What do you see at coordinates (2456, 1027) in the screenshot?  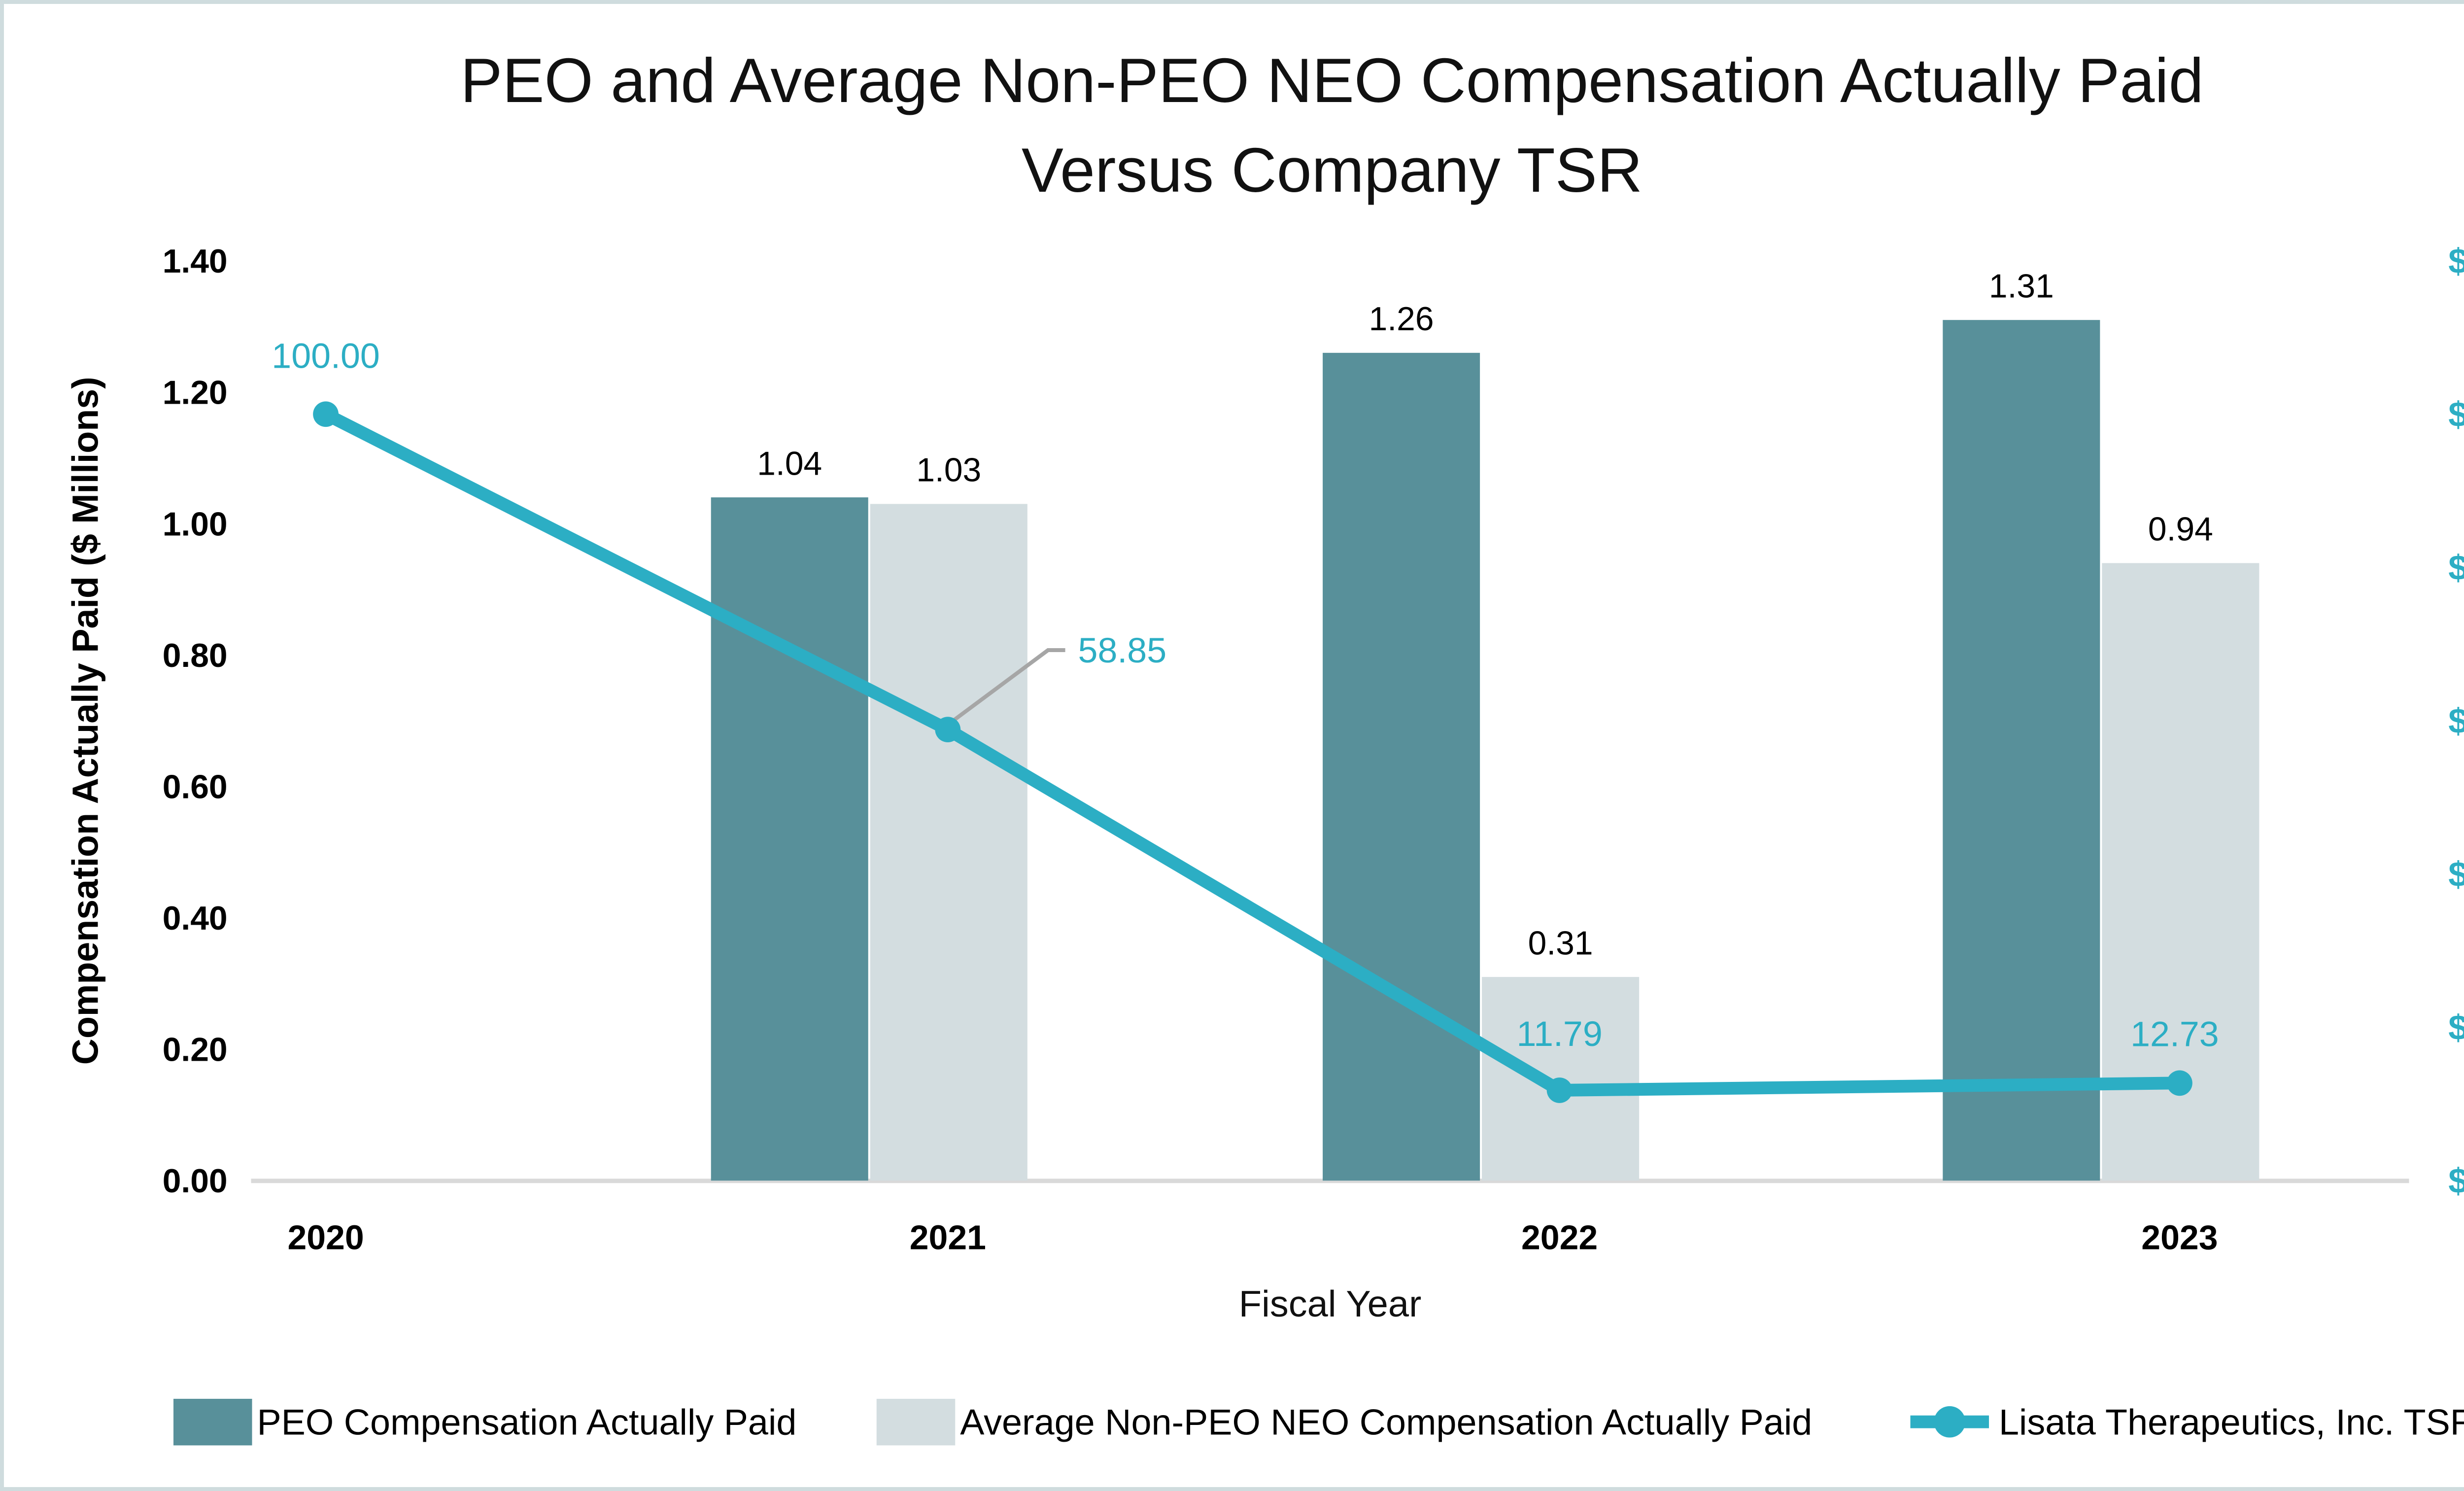 I see `right-axis-tick-20: $20` at bounding box center [2456, 1027].